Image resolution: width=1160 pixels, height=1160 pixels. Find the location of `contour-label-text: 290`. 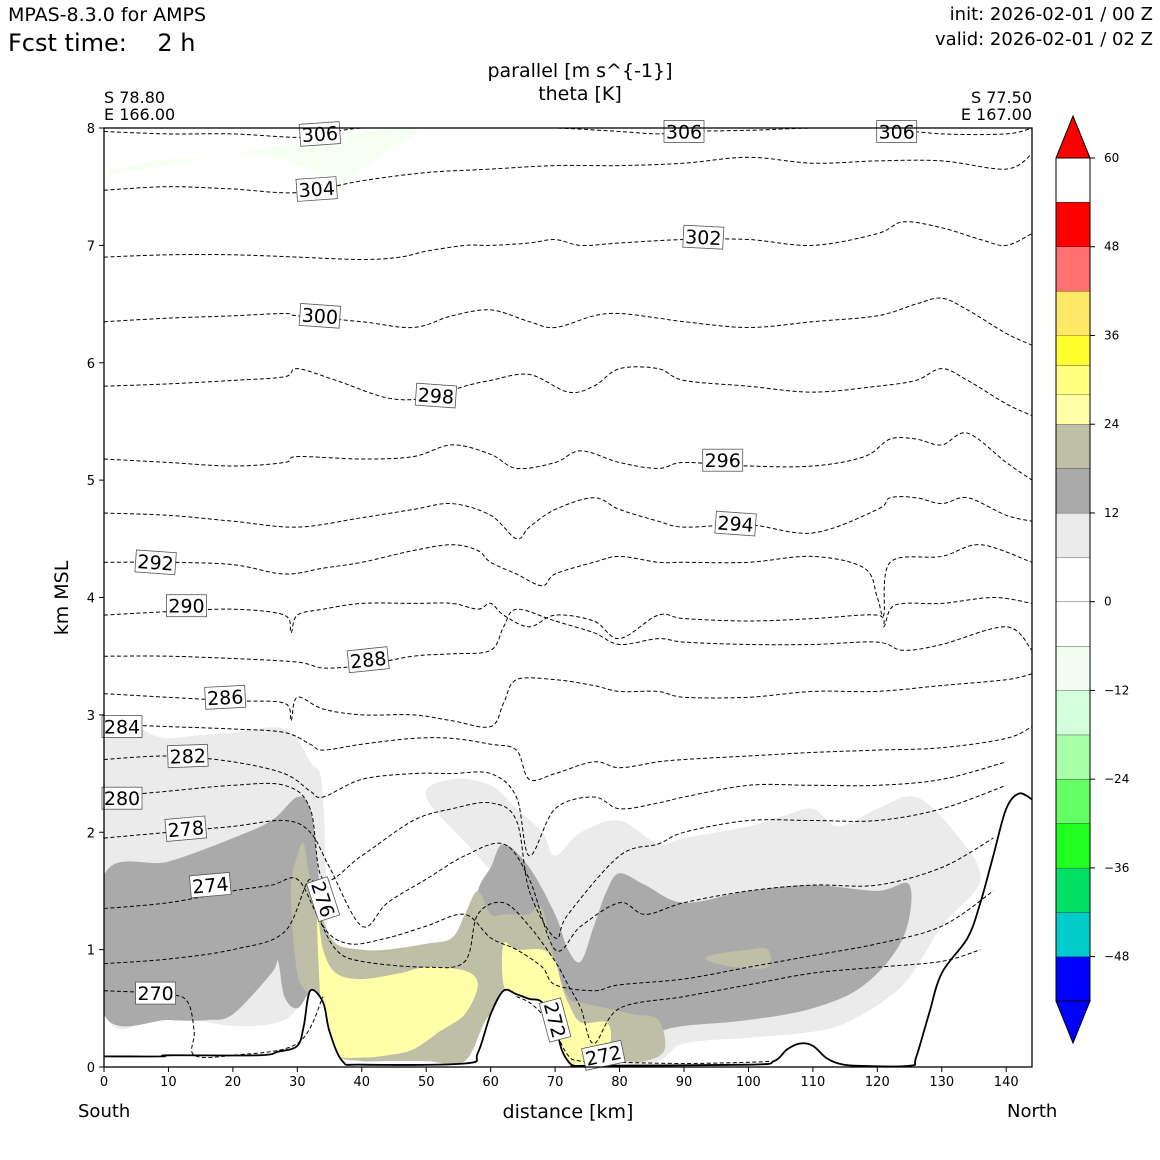

contour-label-text: 290 is located at coordinates (186, 607).